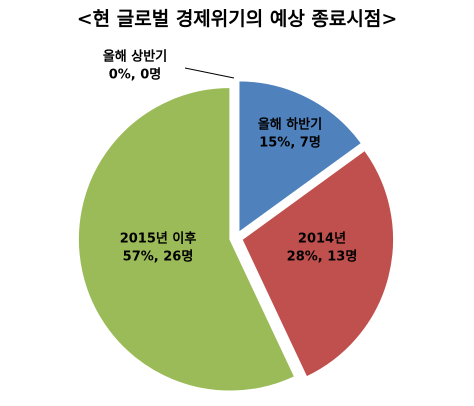 This screenshot has height=406, width=474. I want to click on pie-slice, so click(300, 157).